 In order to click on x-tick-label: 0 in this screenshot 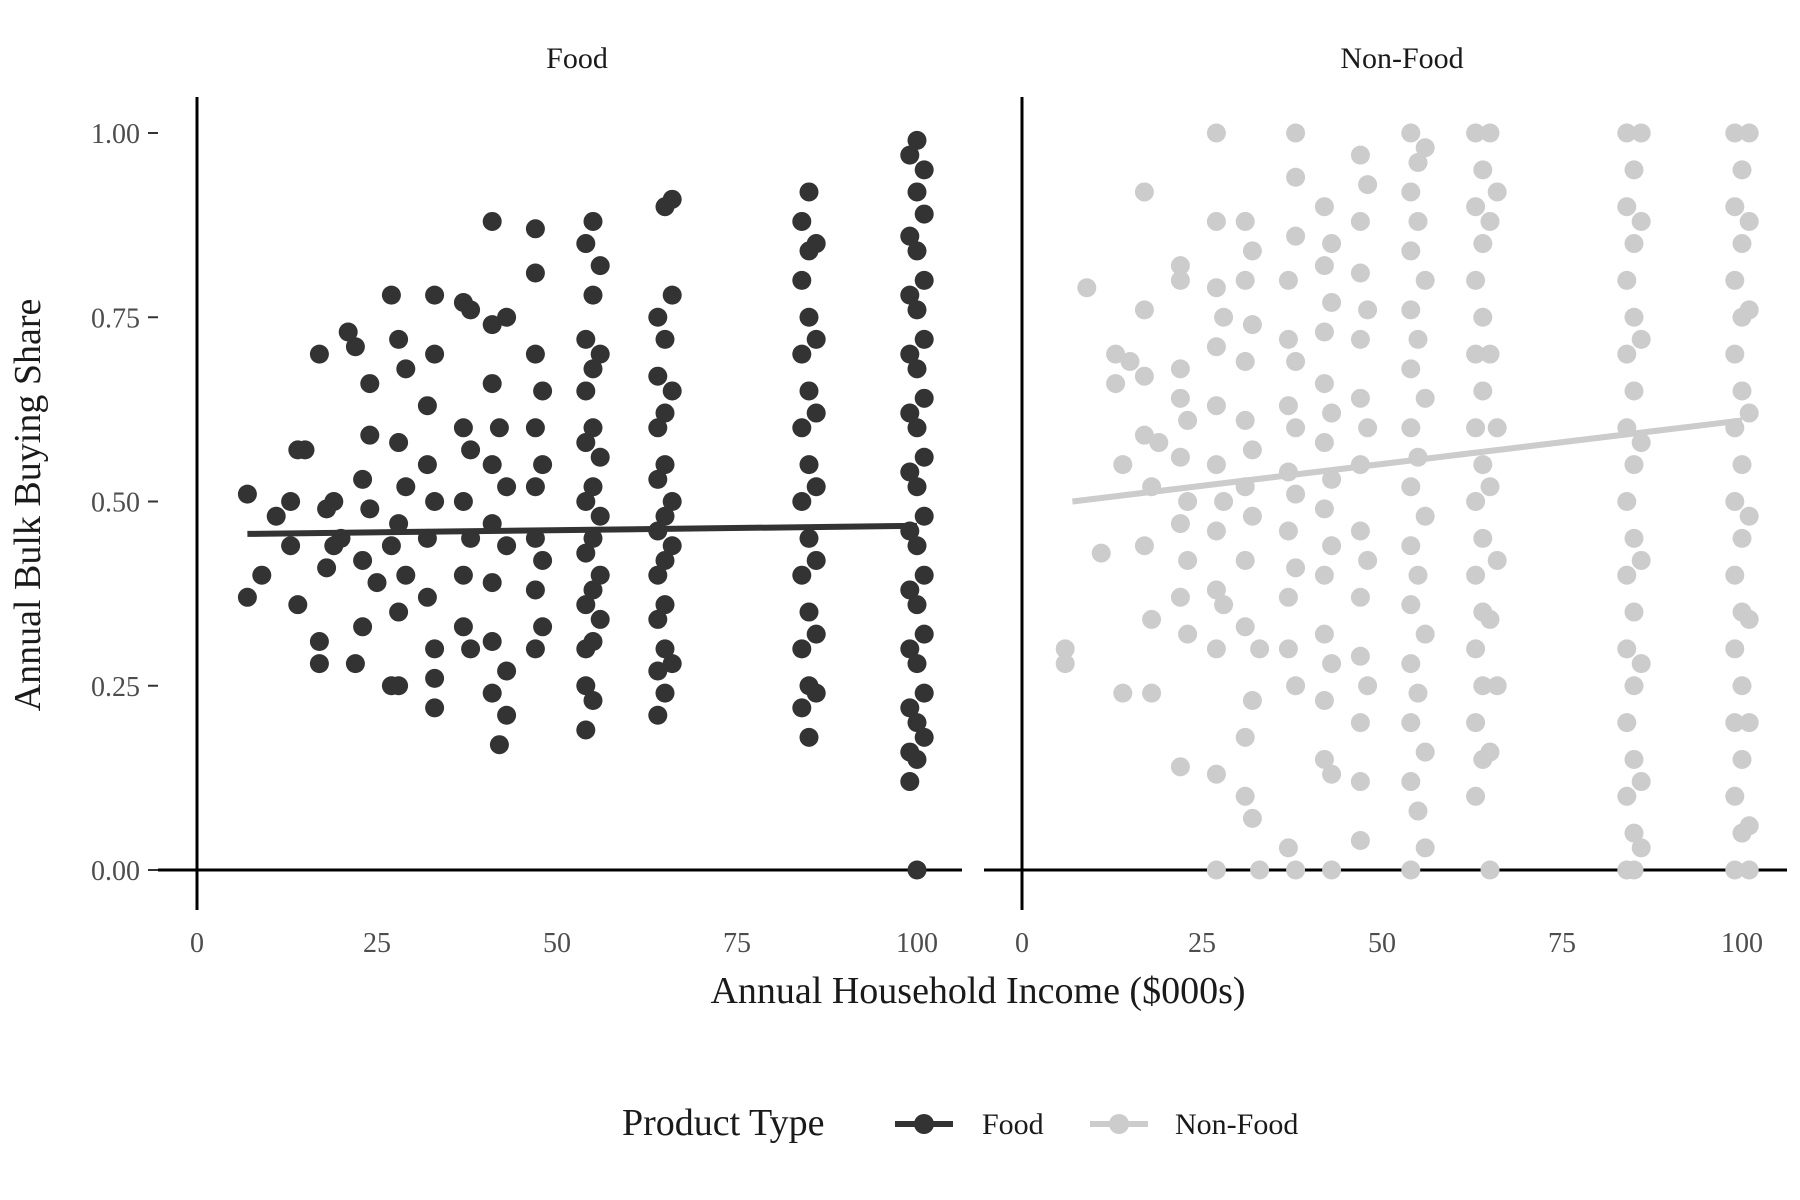, I will do `click(197, 943)`.